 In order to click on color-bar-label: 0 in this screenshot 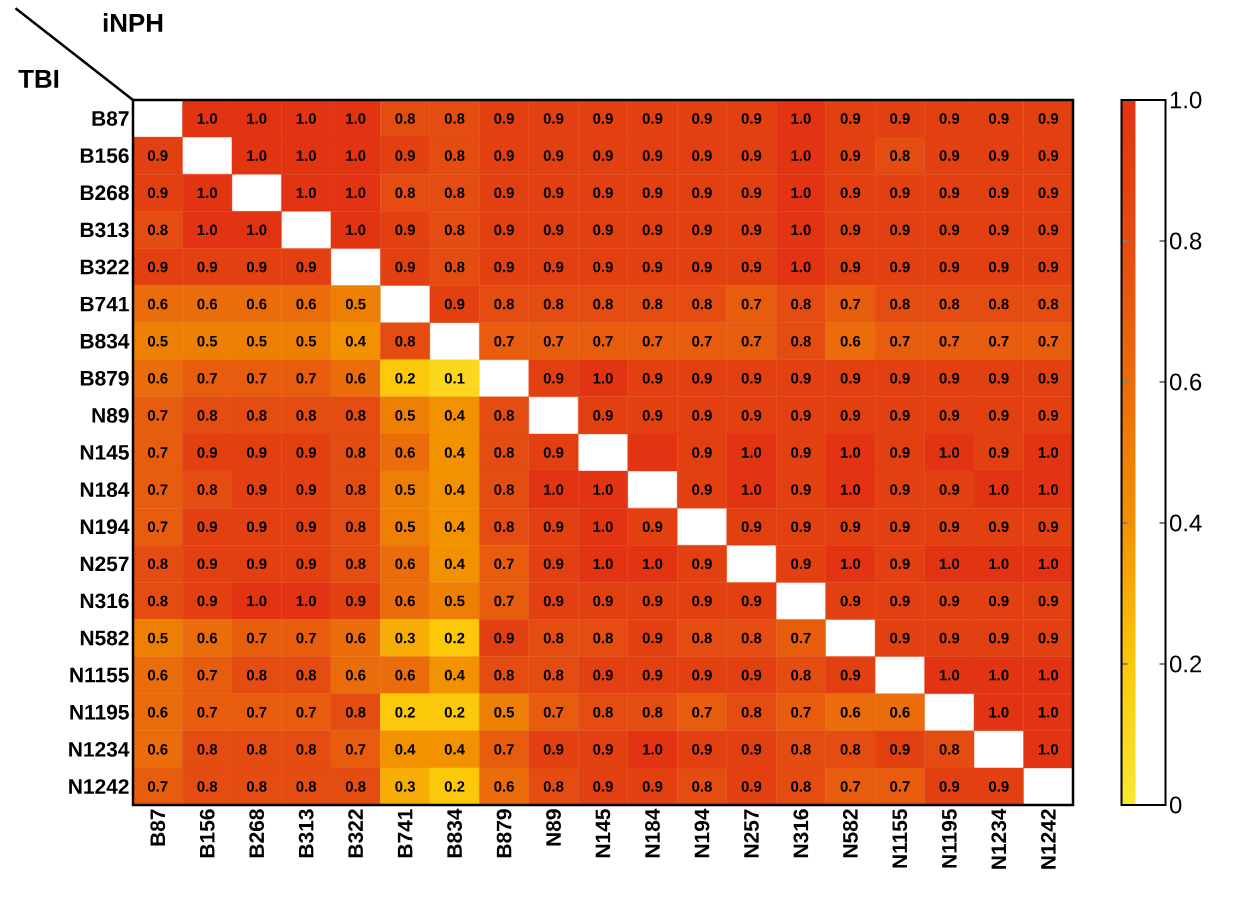, I will do `click(1175, 805)`.